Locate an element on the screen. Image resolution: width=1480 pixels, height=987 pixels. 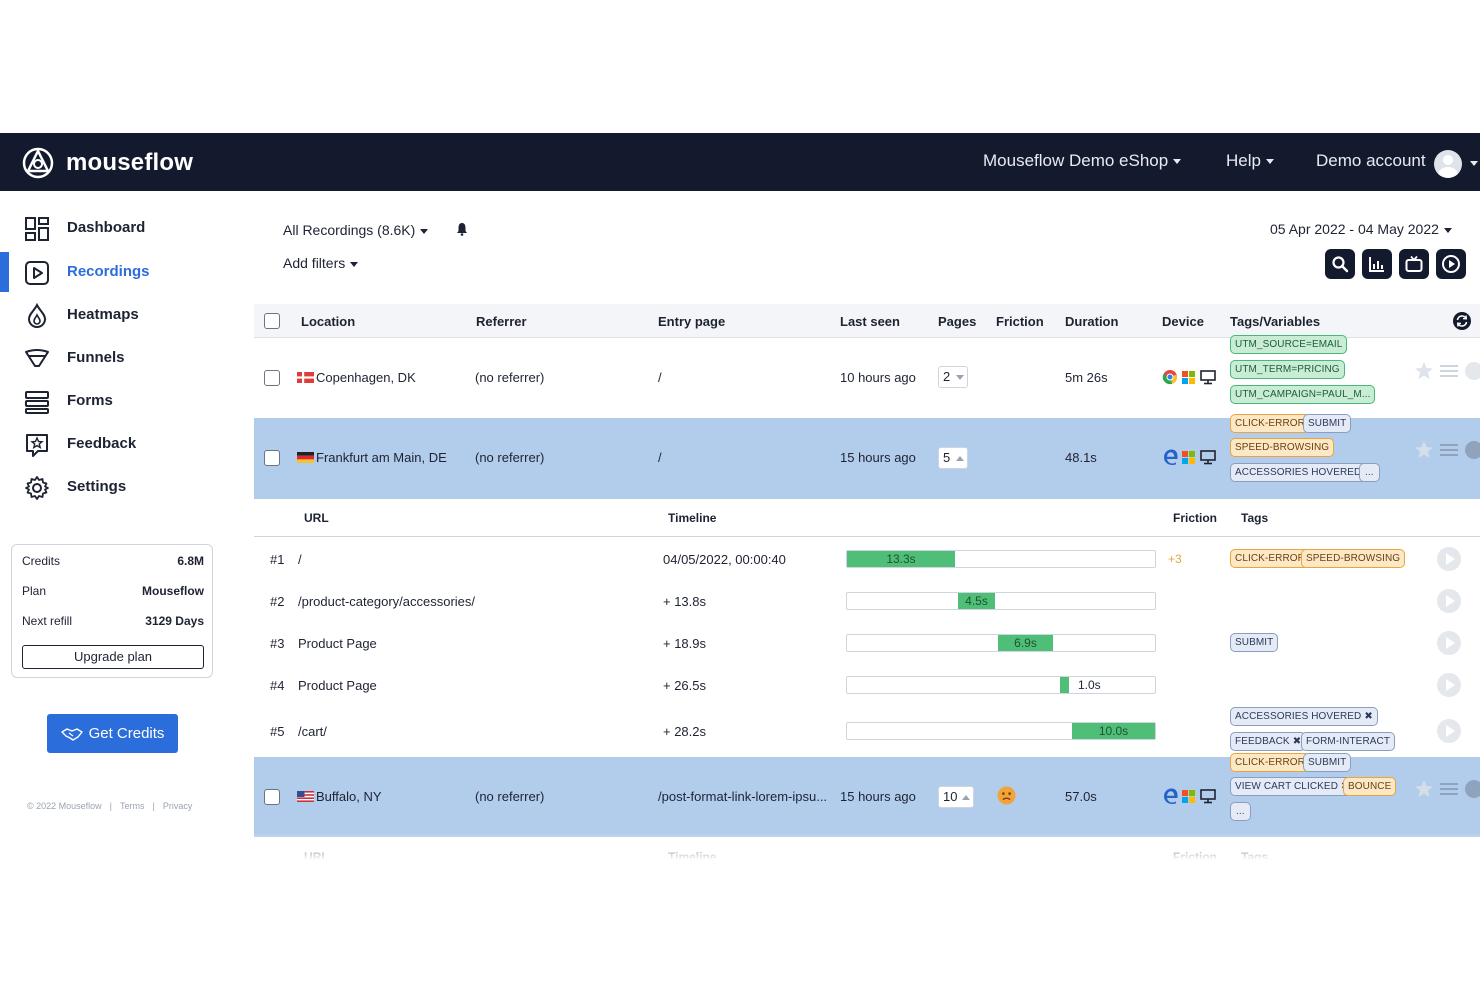
page-url: / is located at coordinates (300, 559).